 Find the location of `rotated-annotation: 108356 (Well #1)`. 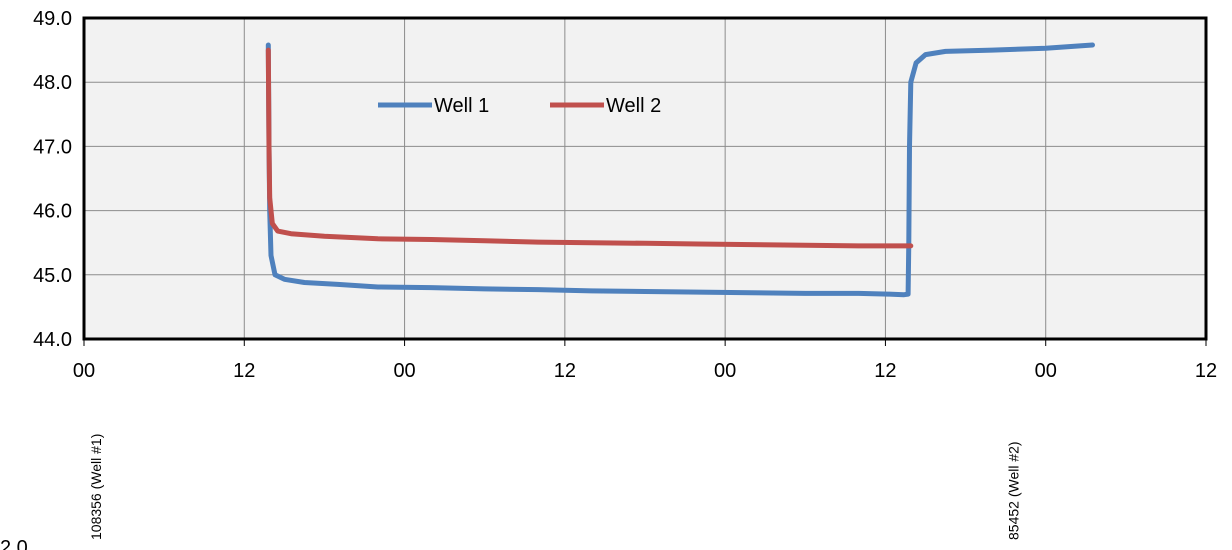

rotated-annotation: 108356 (Well #1) is located at coordinates (96, 487).